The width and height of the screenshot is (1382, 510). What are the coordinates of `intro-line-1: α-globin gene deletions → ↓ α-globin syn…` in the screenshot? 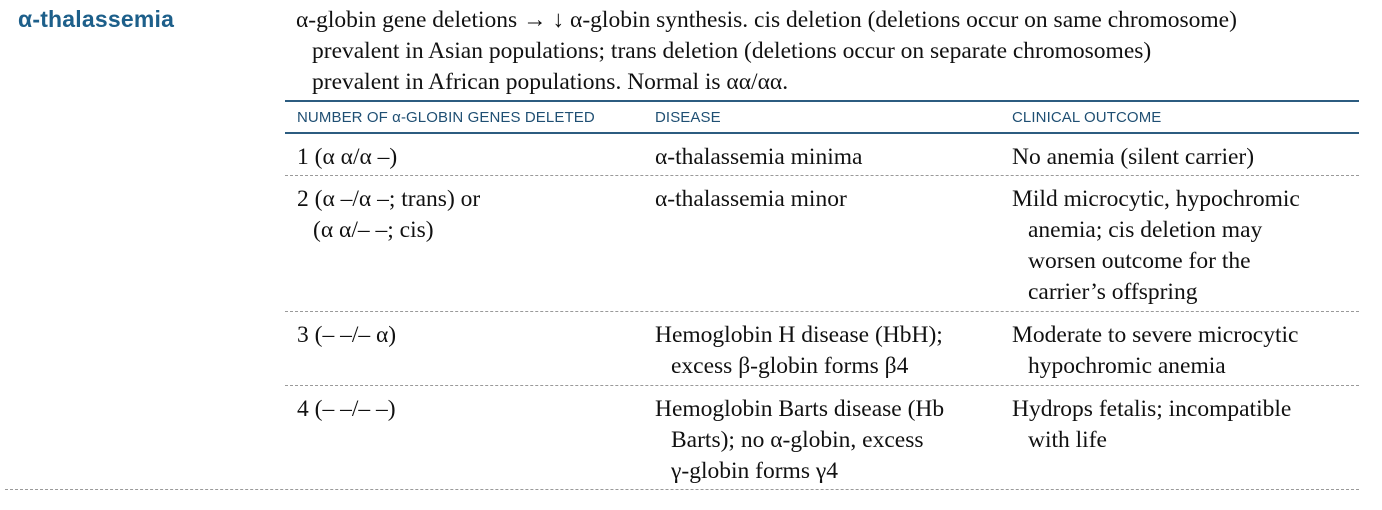 It's located at (766, 20).